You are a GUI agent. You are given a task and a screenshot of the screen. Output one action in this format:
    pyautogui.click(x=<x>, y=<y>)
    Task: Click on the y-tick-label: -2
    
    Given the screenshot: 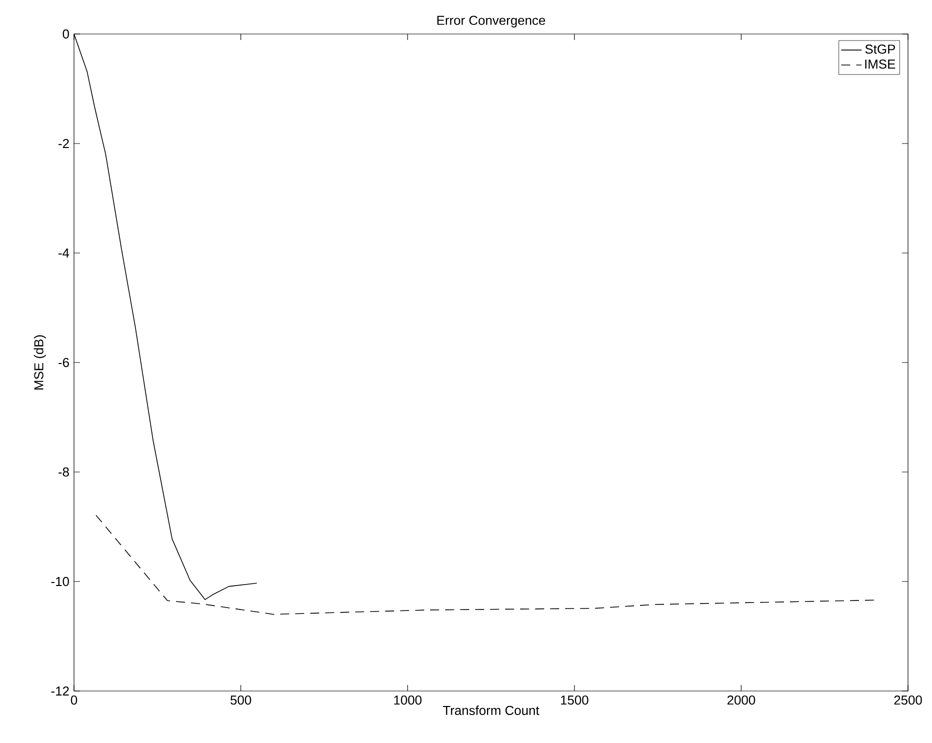 What is the action you would take?
    pyautogui.click(x=63, y=143)
    